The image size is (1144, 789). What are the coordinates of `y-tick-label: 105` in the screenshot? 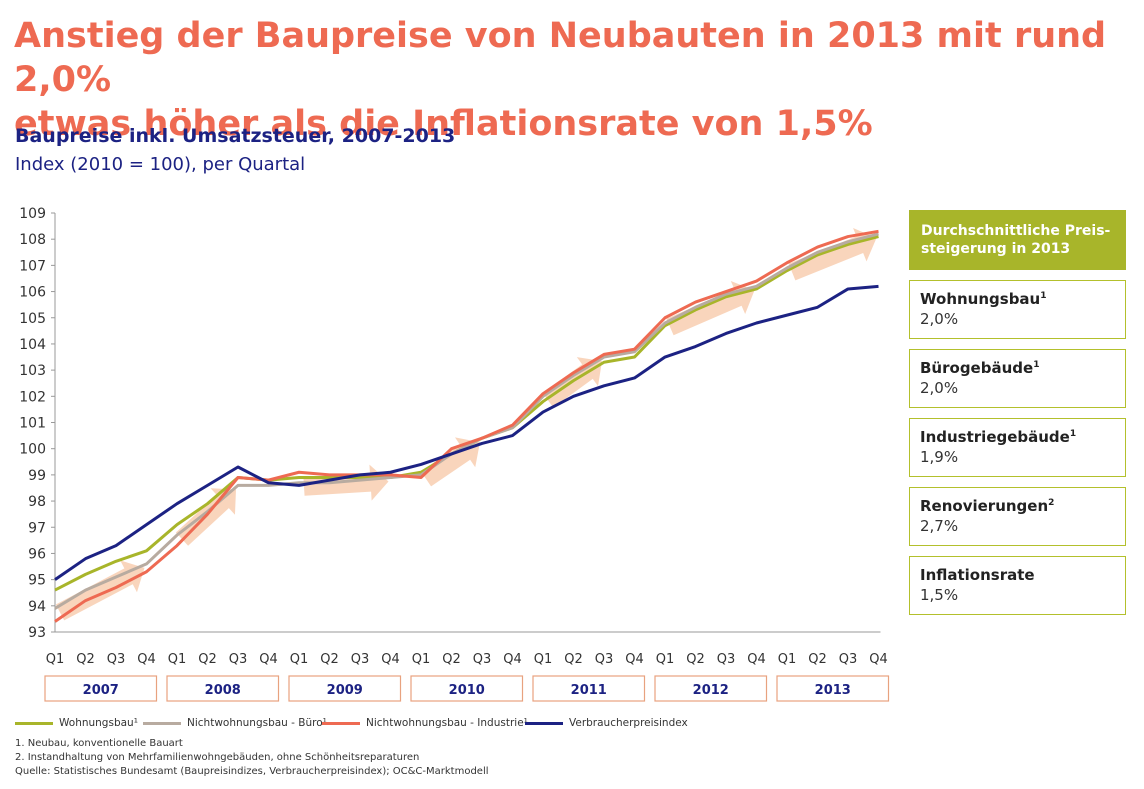 It's located at (32, 319).